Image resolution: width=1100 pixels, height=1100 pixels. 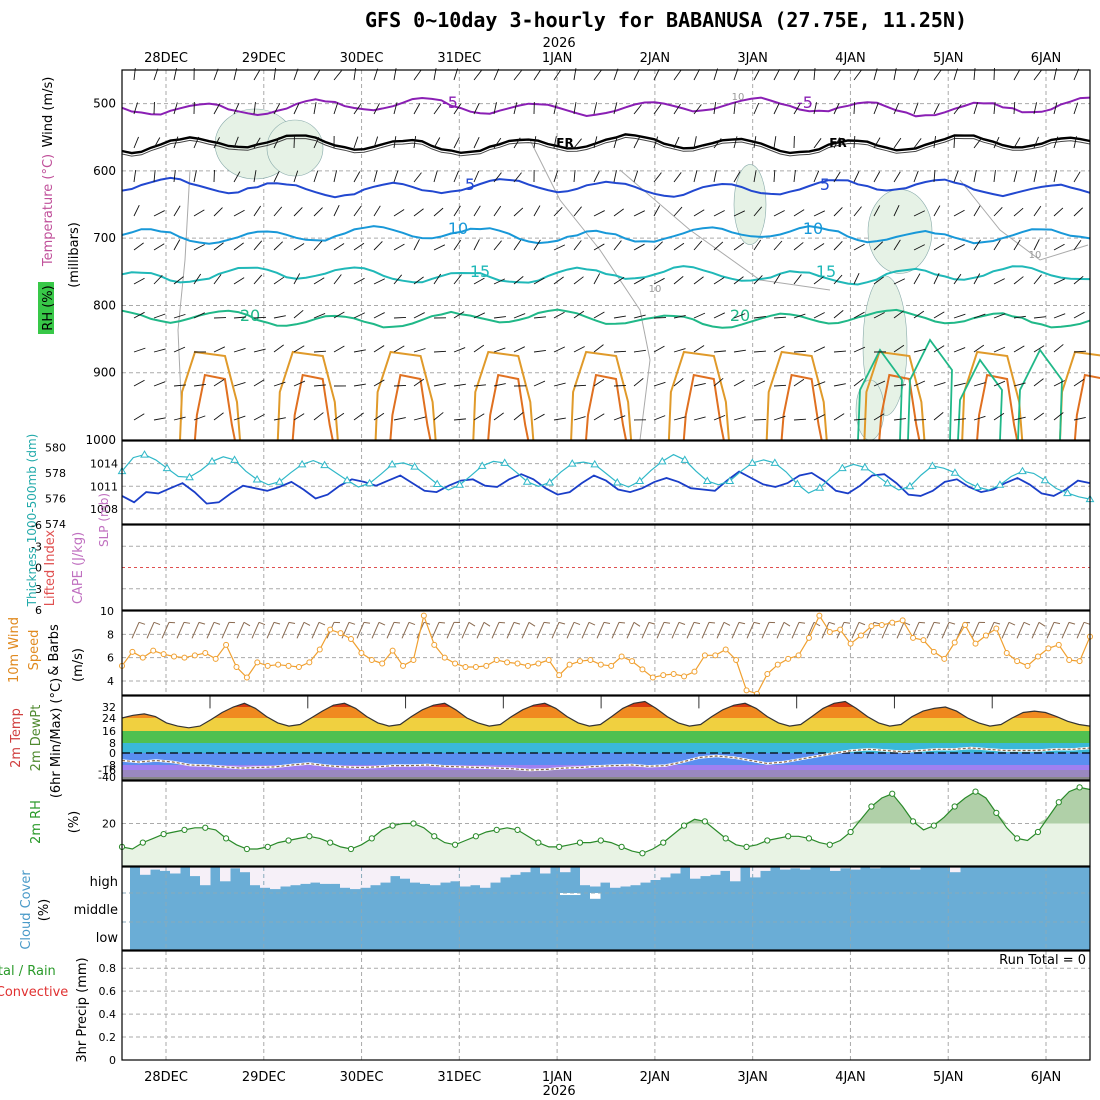 I want to click on wind-speed-line, so click(x=606, y=654).